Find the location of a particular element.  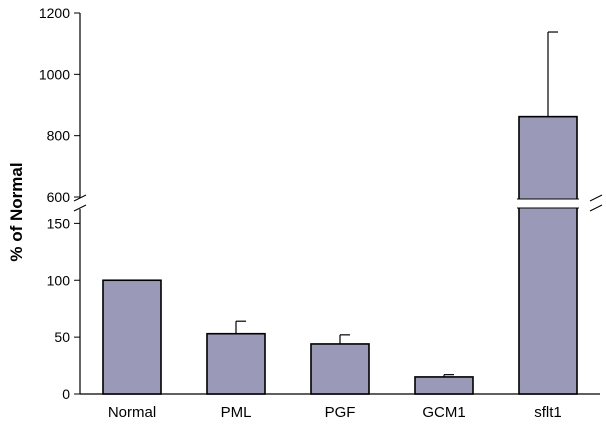

y-axis-label: % of Normal is located at coordinates (16, 211).